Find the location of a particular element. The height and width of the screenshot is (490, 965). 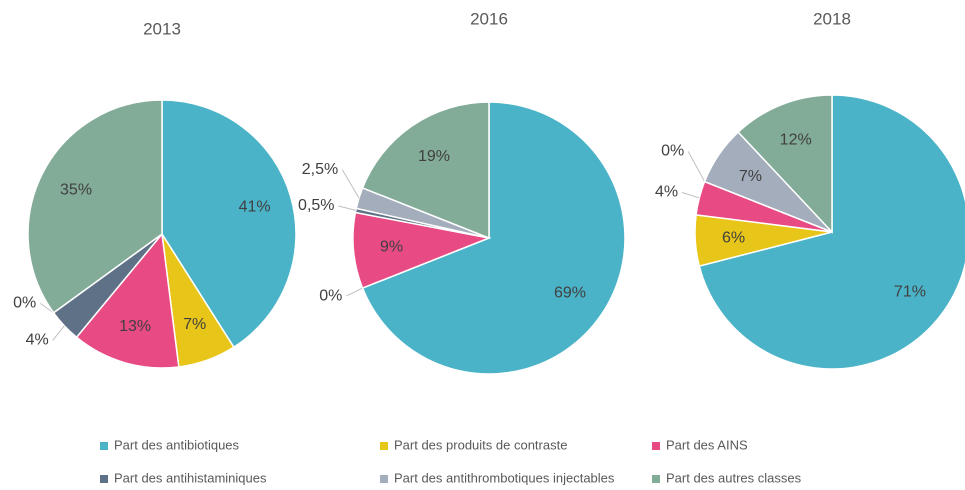

chart-title: 2016 is located at coordinates (489, 18).